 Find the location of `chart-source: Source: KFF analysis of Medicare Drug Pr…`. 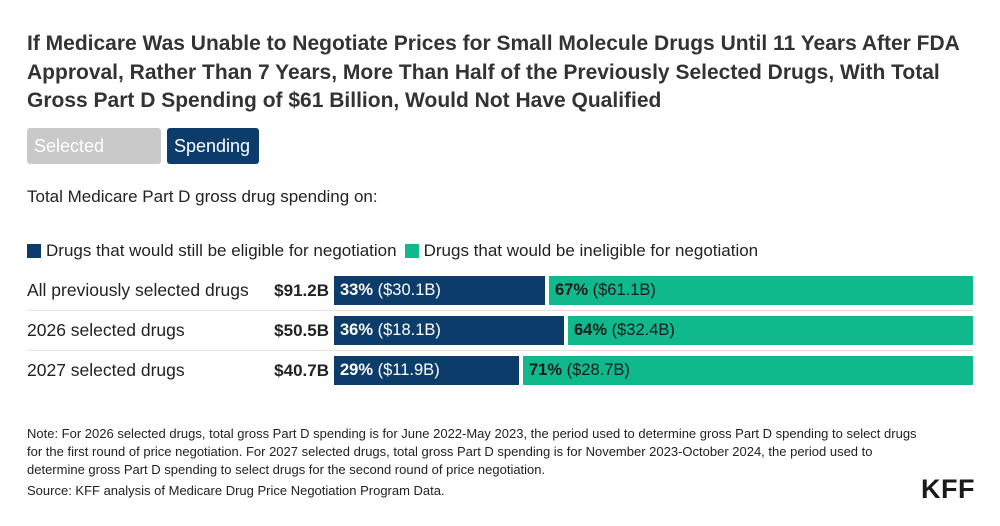

chart-source: Source: KFF analysis of Medicare Drug Pr… is located at coordinates (236, 490).